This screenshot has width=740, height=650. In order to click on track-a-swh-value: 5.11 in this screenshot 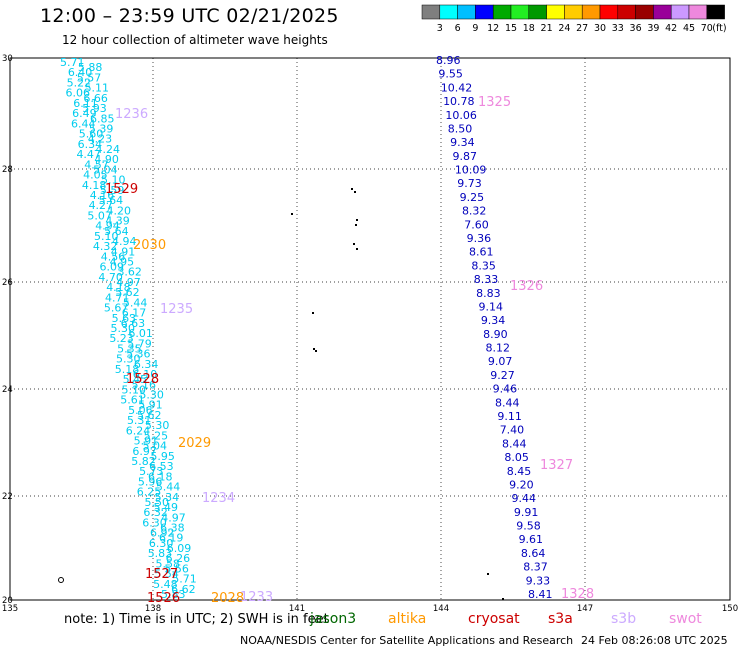, I will do `click(97, 88)`.